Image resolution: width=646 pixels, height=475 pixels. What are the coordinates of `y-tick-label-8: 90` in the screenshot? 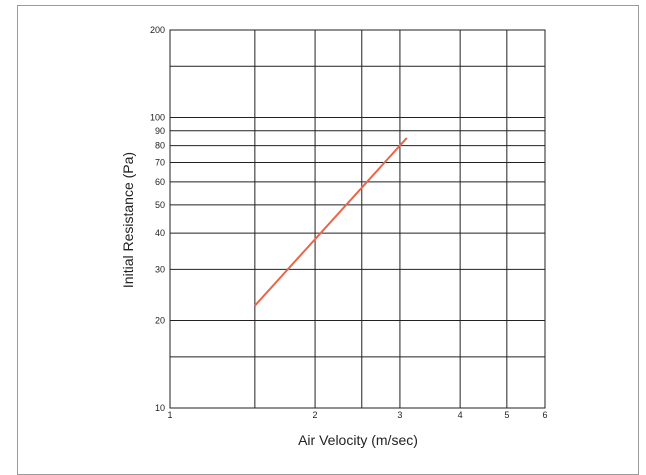 It's located at (160, 131).